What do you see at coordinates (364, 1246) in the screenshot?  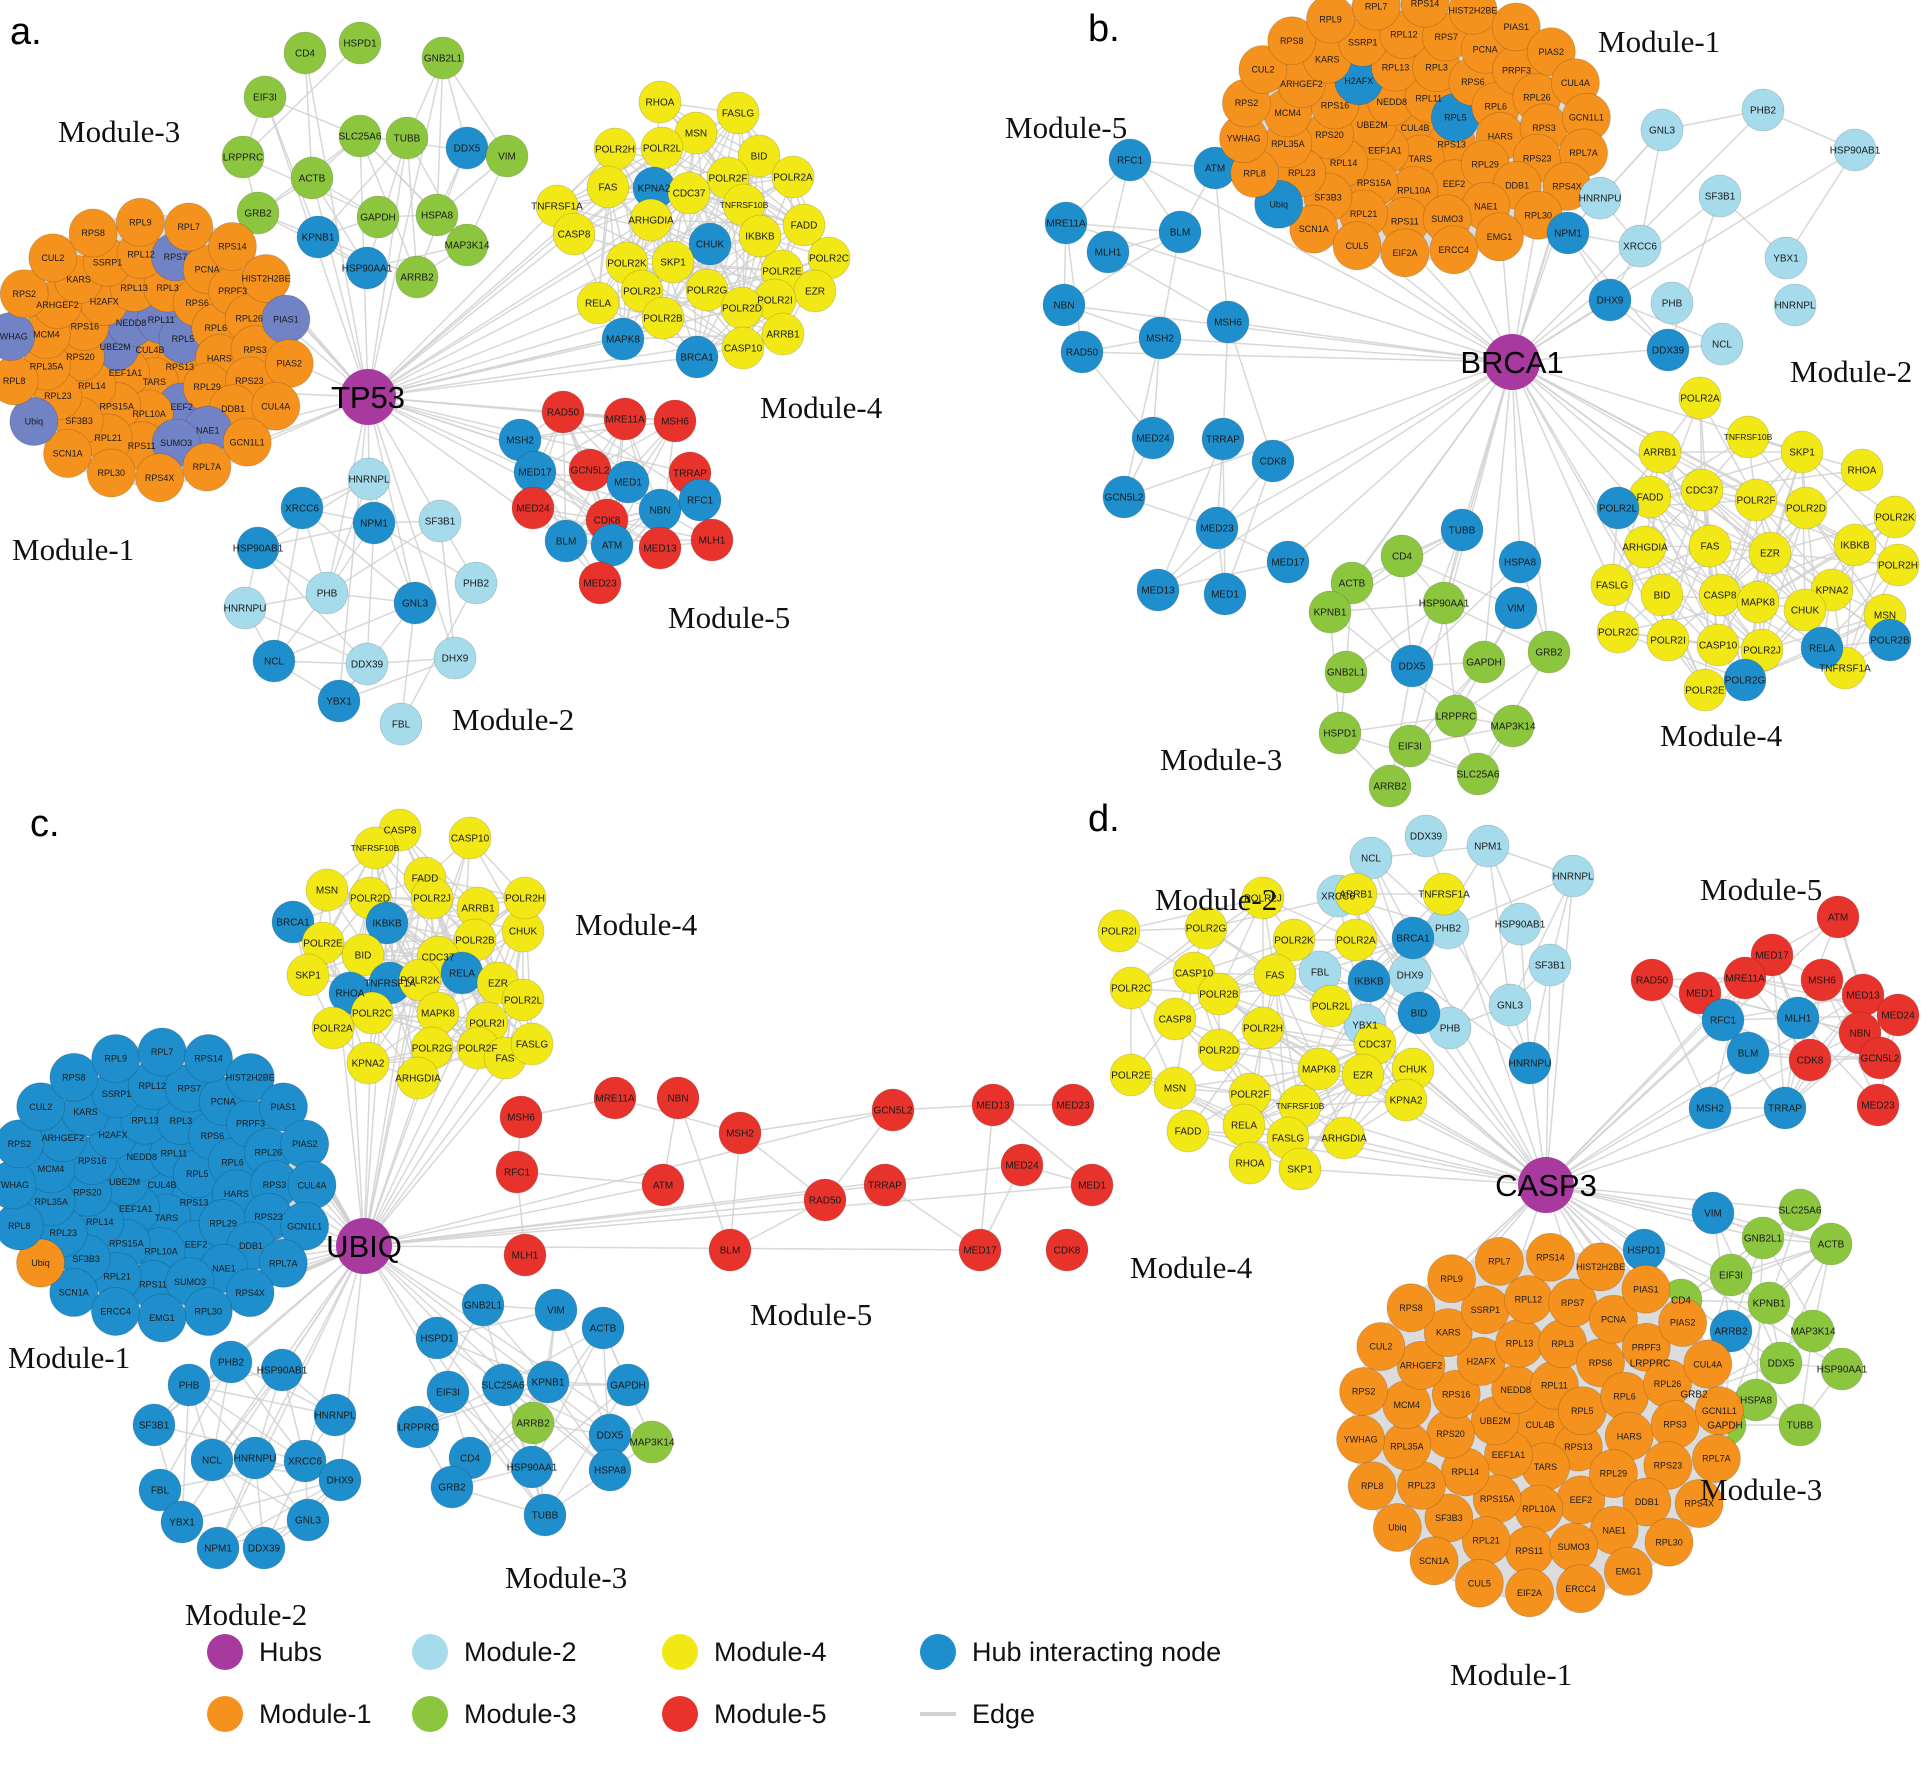 I see `hub-UBIQ` at bounding box center [364, 1246].